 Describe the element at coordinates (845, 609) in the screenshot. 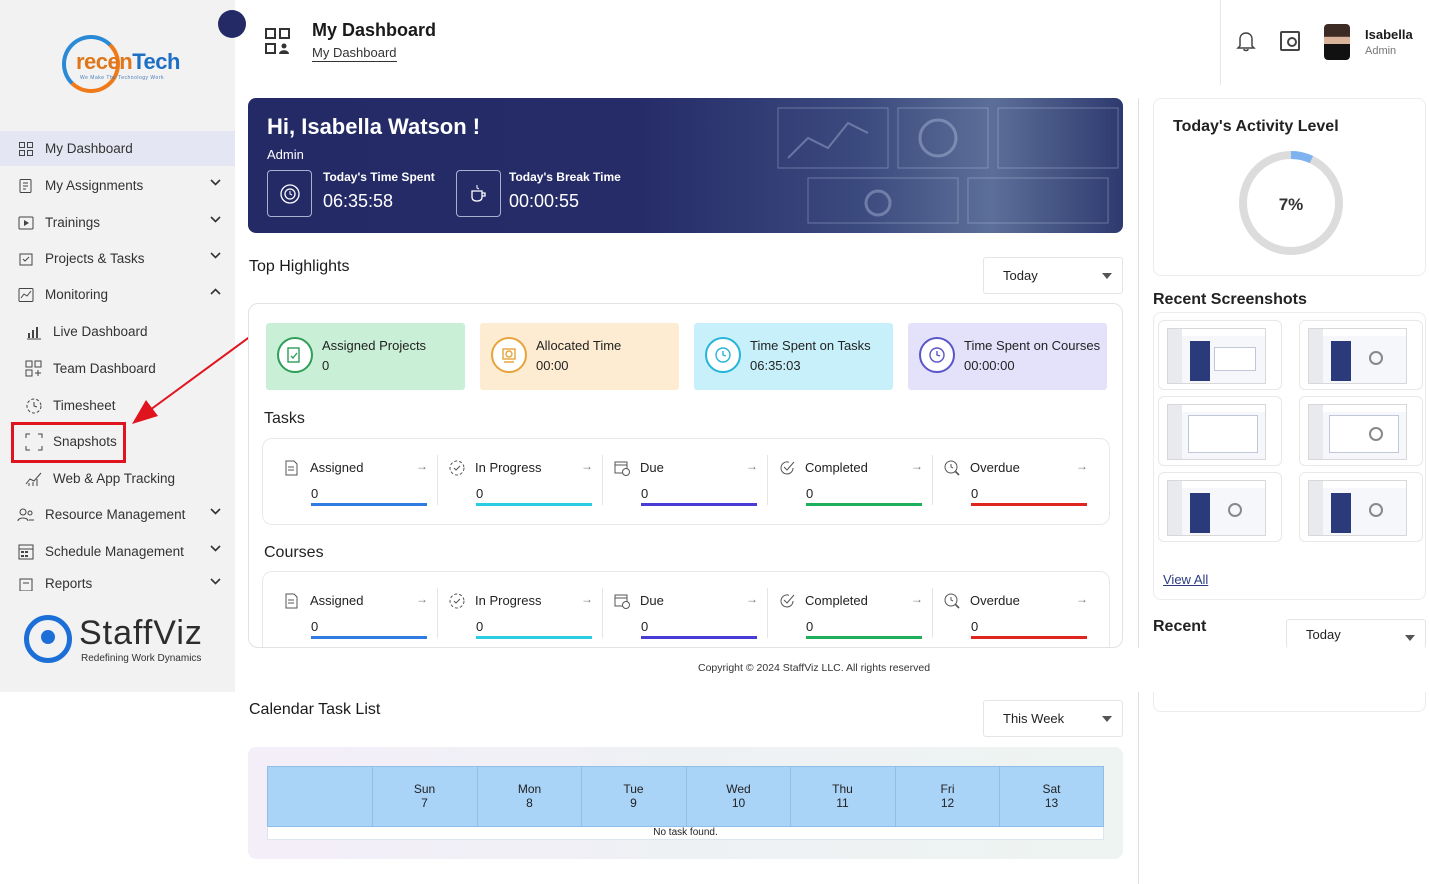

I see `courses-stat-completed: Completed → 0` at that location.